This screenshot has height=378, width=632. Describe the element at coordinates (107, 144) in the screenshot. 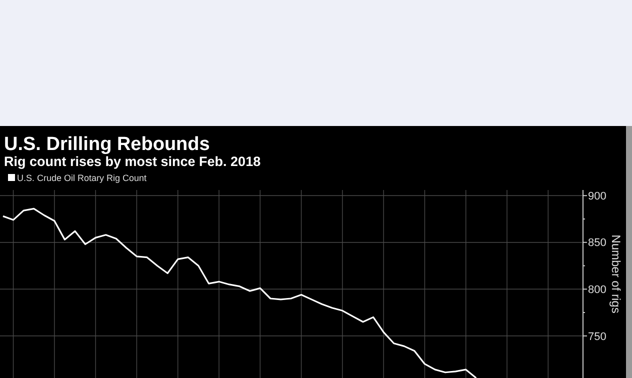

I see `chart-title: U.S. Drilling Rebounds` at that location.